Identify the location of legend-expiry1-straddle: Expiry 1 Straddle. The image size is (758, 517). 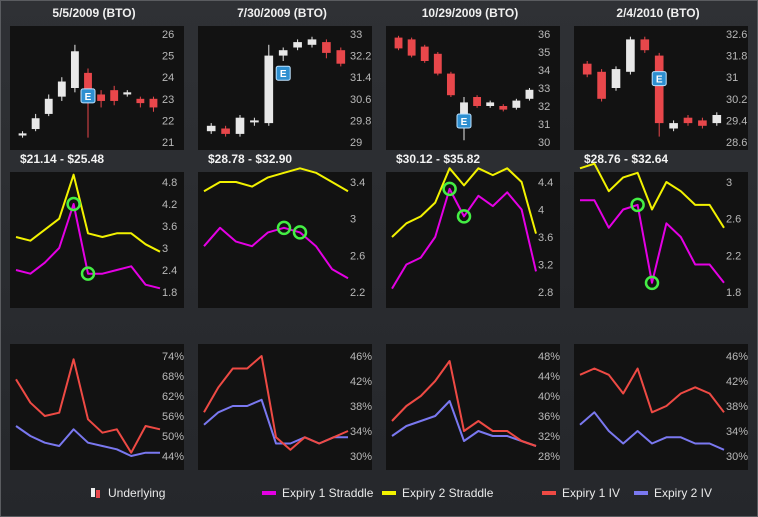
(317, 493).